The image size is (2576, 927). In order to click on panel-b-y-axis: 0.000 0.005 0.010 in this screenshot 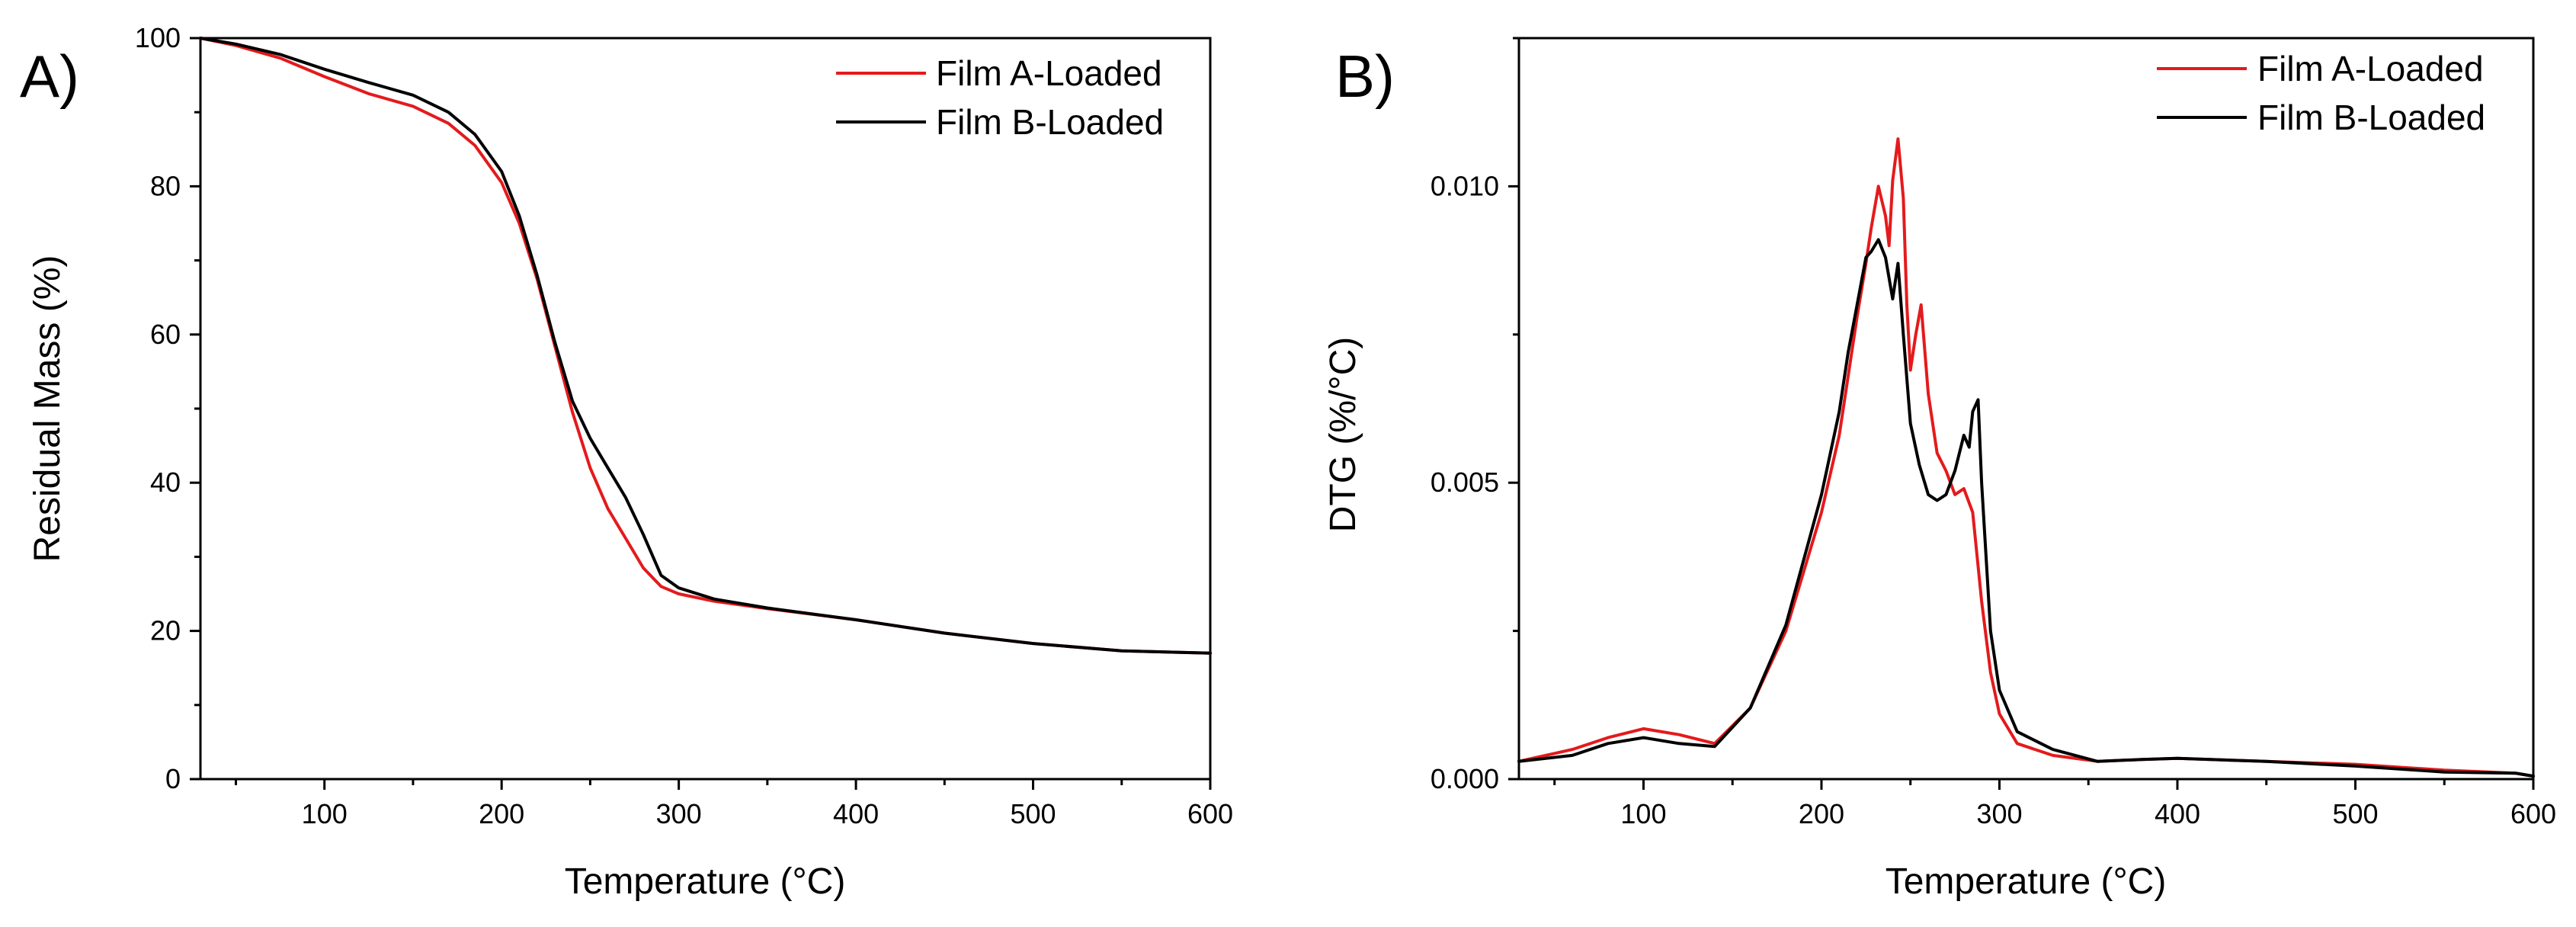, I will do `click(1475, 416)`.